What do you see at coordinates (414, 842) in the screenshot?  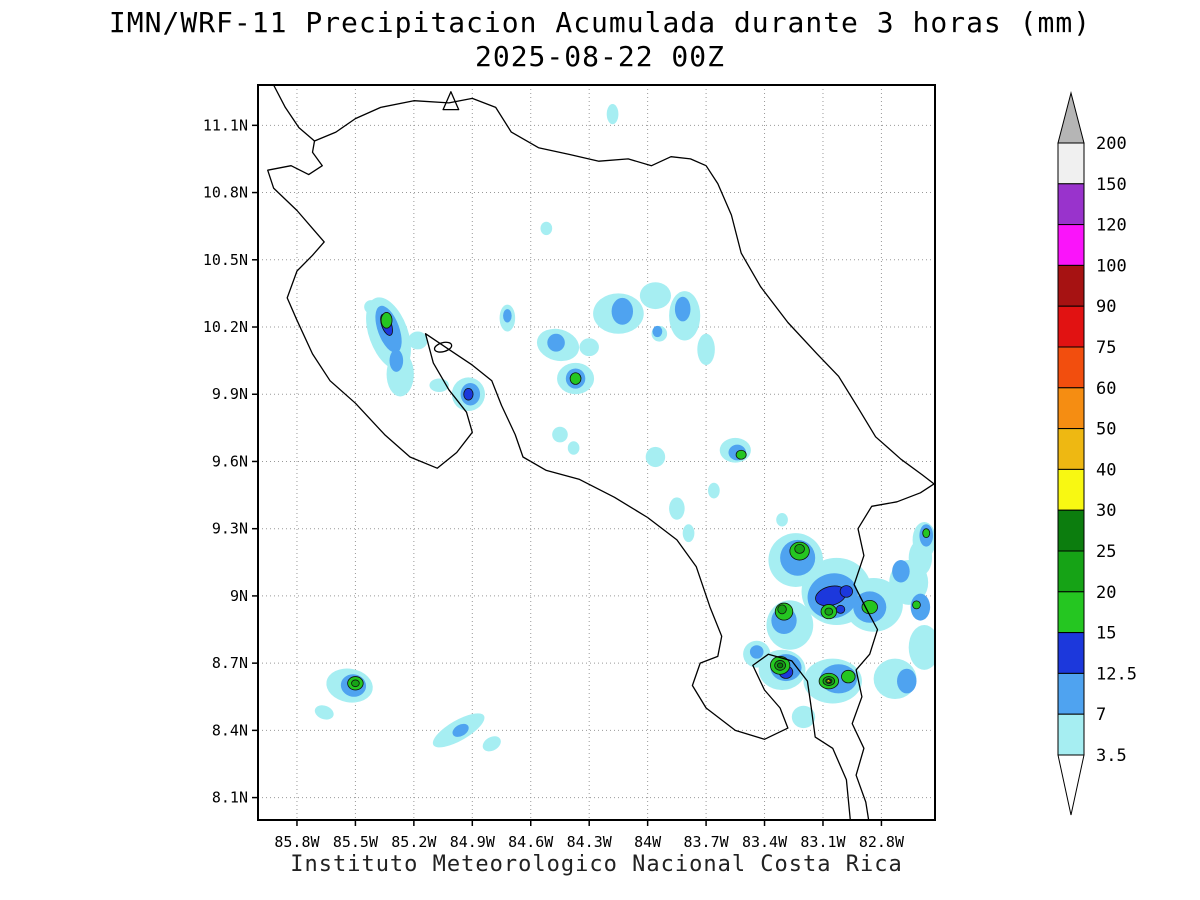 I see `x-tick-label: 85.2W` at bounding box center [414, 842].